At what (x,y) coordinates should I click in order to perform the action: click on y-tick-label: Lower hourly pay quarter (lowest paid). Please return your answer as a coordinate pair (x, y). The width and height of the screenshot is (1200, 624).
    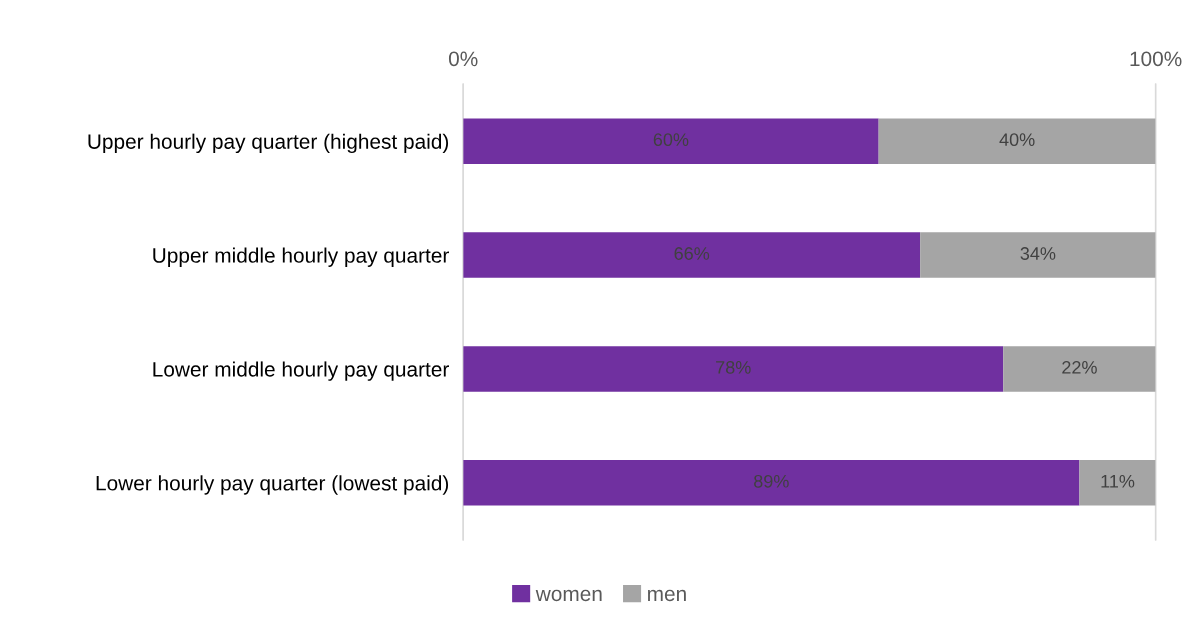
    Looking at the image, I should click on (272, 485).